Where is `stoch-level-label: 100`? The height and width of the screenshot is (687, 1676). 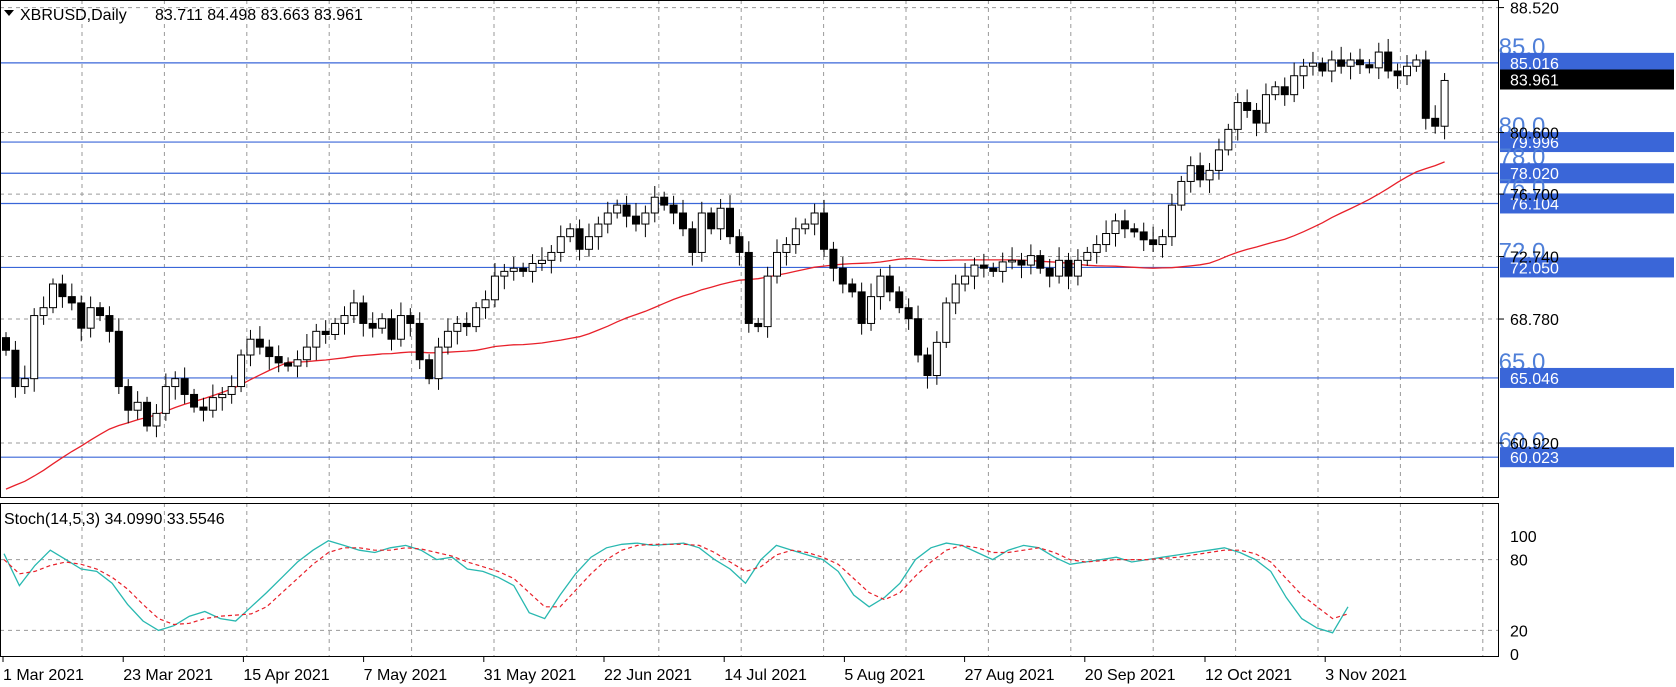 stoch-level-label: 100 is located at coordinates (1523, 537).